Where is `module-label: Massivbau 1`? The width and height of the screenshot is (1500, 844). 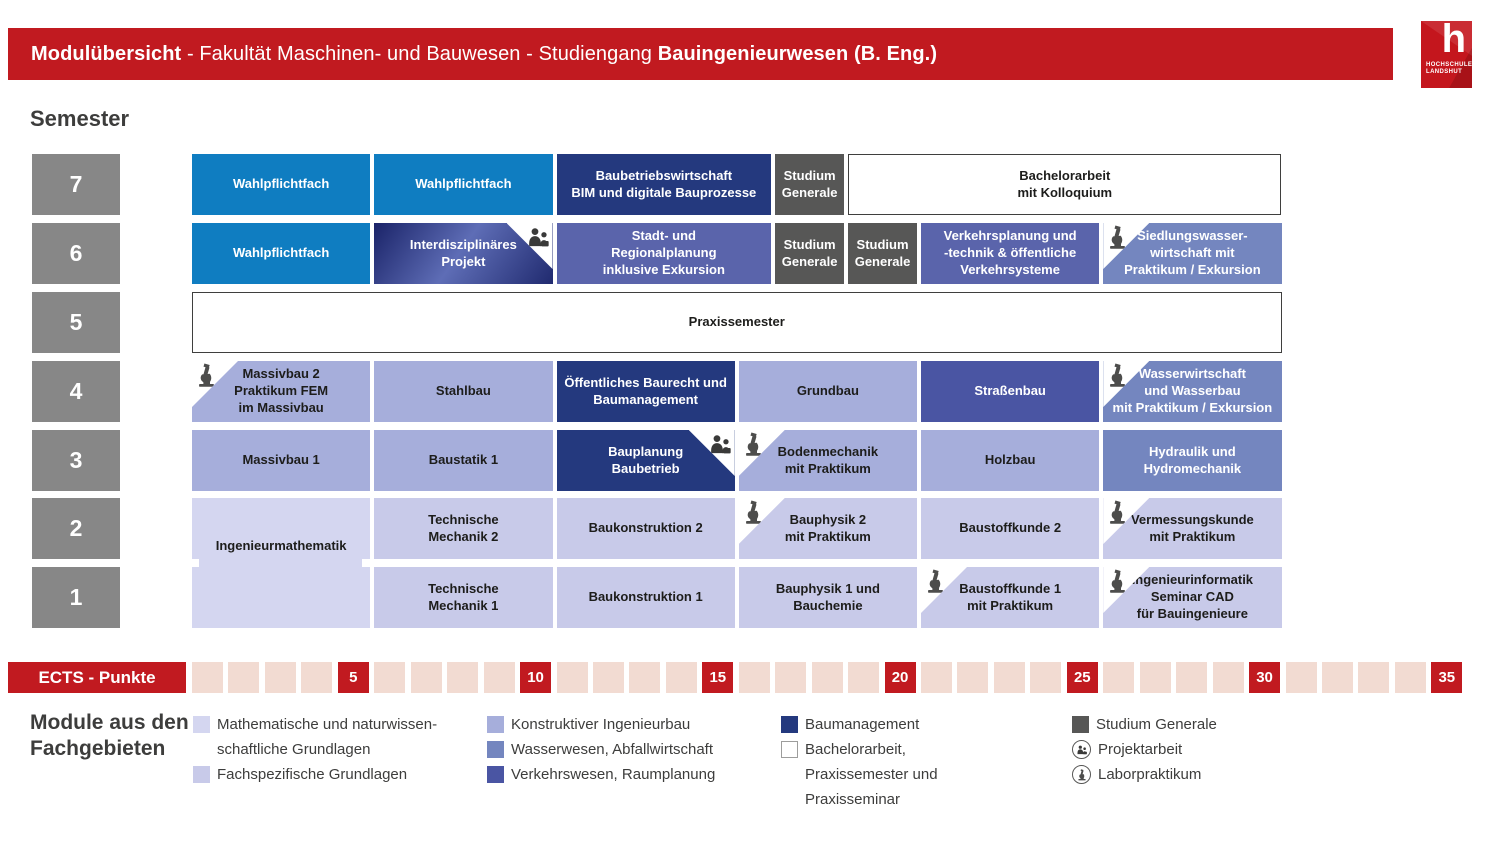
module-label: Massivbau 1 is located at coordinates (281, 460).